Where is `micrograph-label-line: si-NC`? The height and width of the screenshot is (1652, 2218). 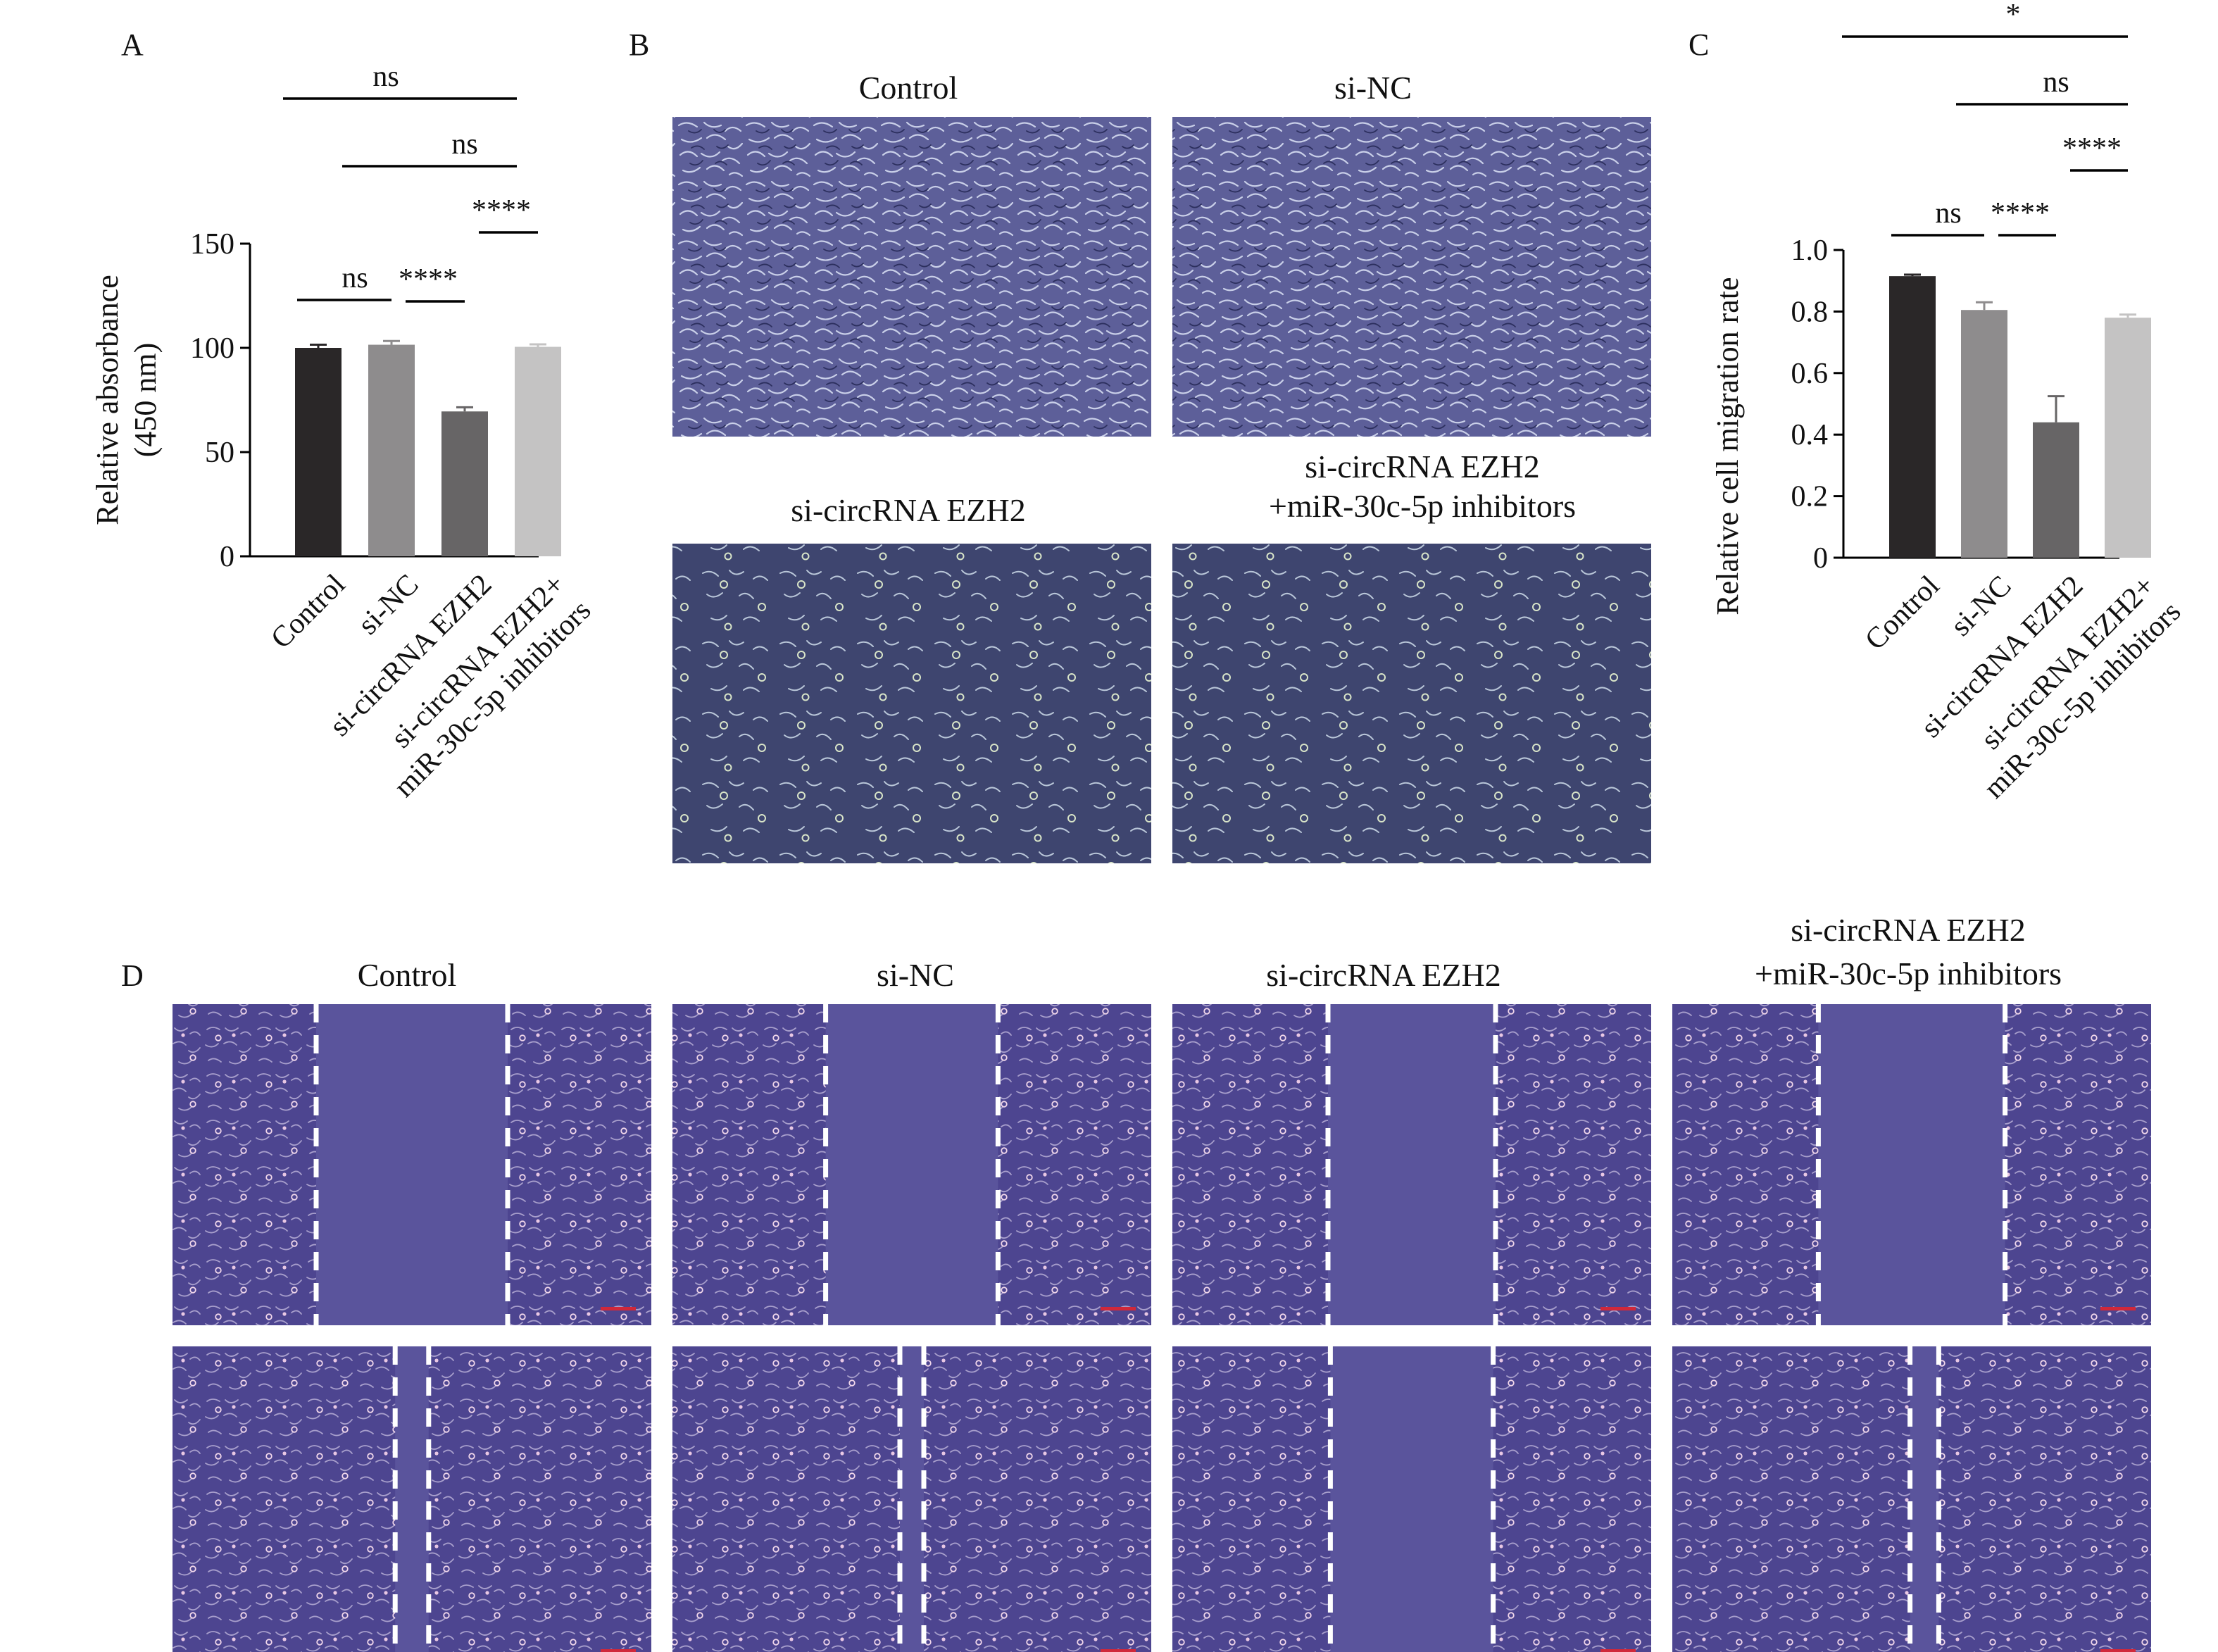 micrograph-label-line: si-NC is located at coordinates (1373, 88).